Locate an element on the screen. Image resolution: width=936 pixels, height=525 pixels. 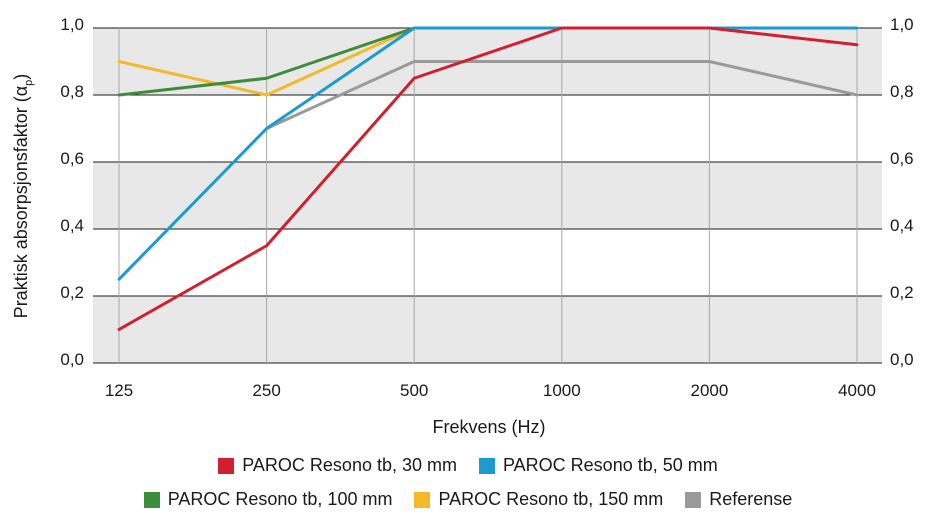
x-tick-label: 1000 is located at coordinates (562, 390).